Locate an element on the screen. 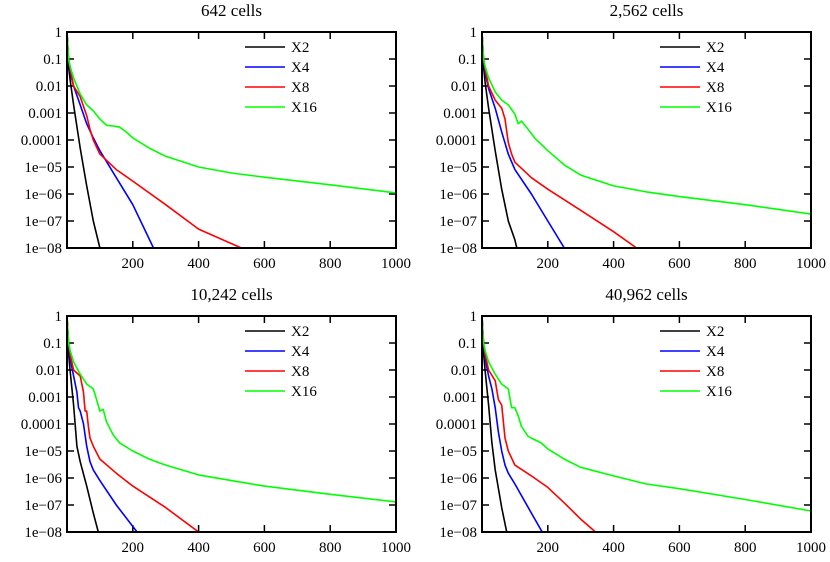  chart-title: 40,962 cells is located at coordinates (646, 294).